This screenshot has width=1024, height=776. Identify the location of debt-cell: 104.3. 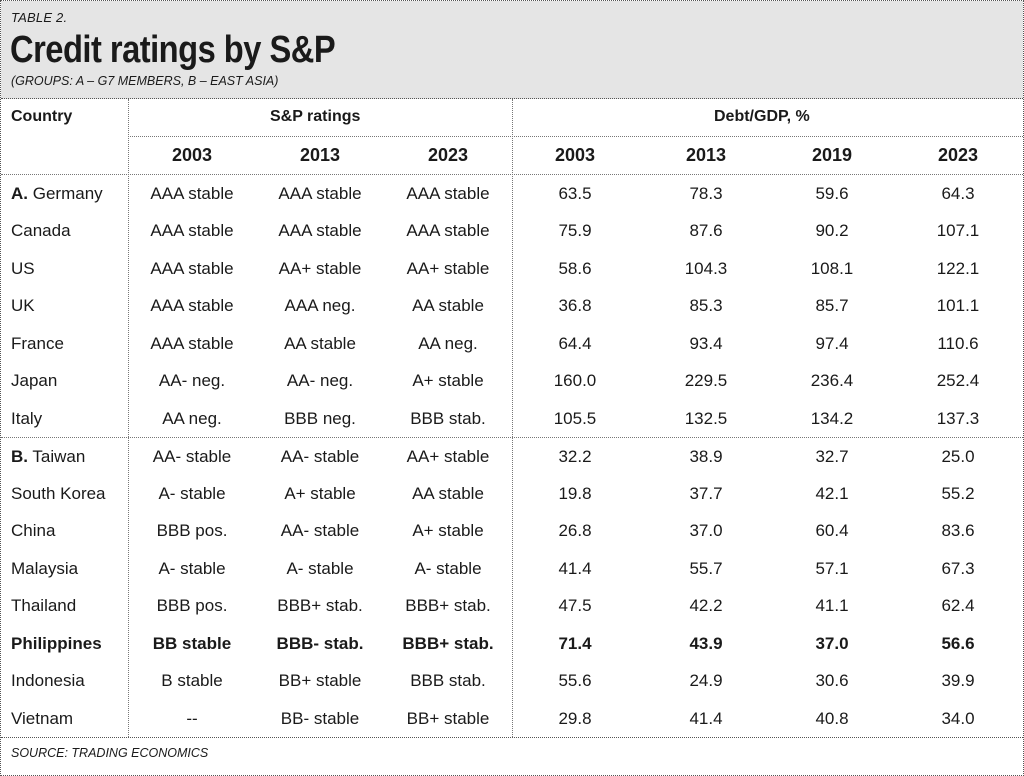
(706, 268).